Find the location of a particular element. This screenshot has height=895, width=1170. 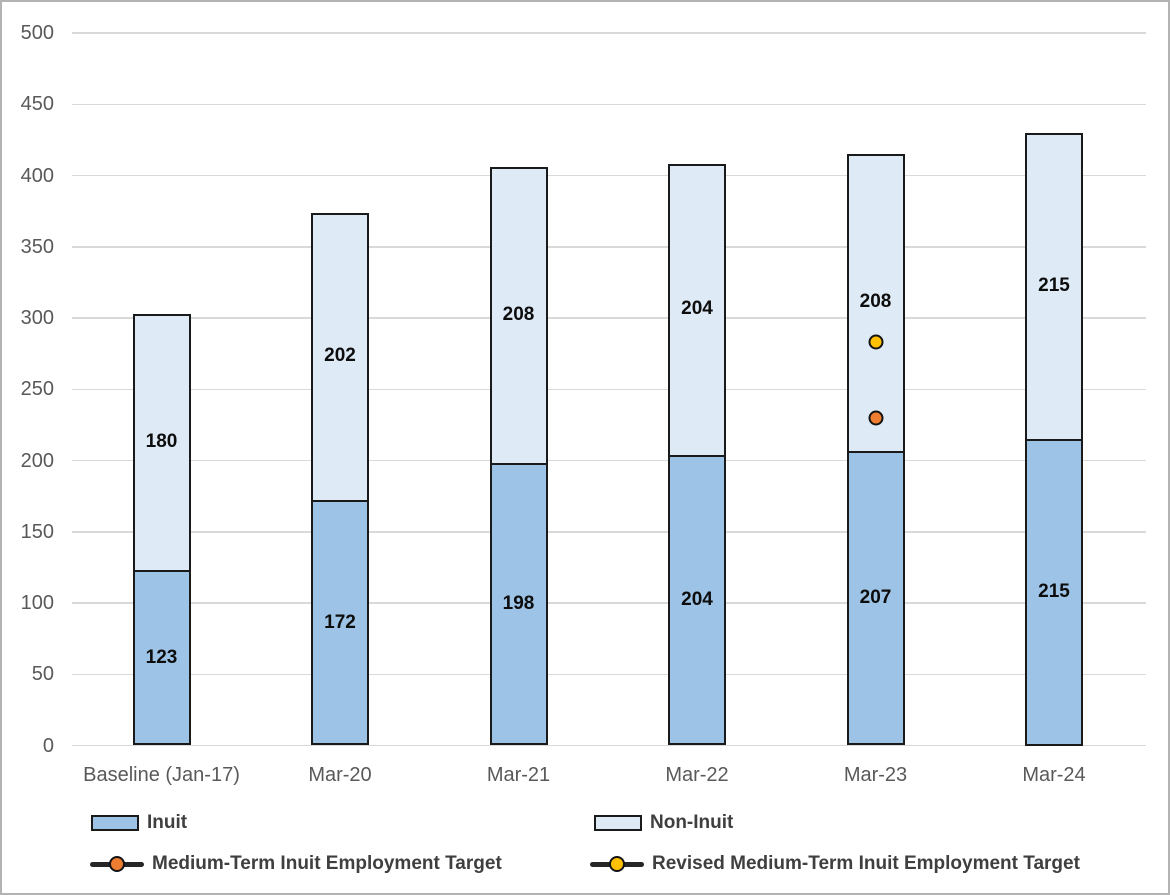

x-tick-label: Mar-23 is located at coordinates (875, 775).